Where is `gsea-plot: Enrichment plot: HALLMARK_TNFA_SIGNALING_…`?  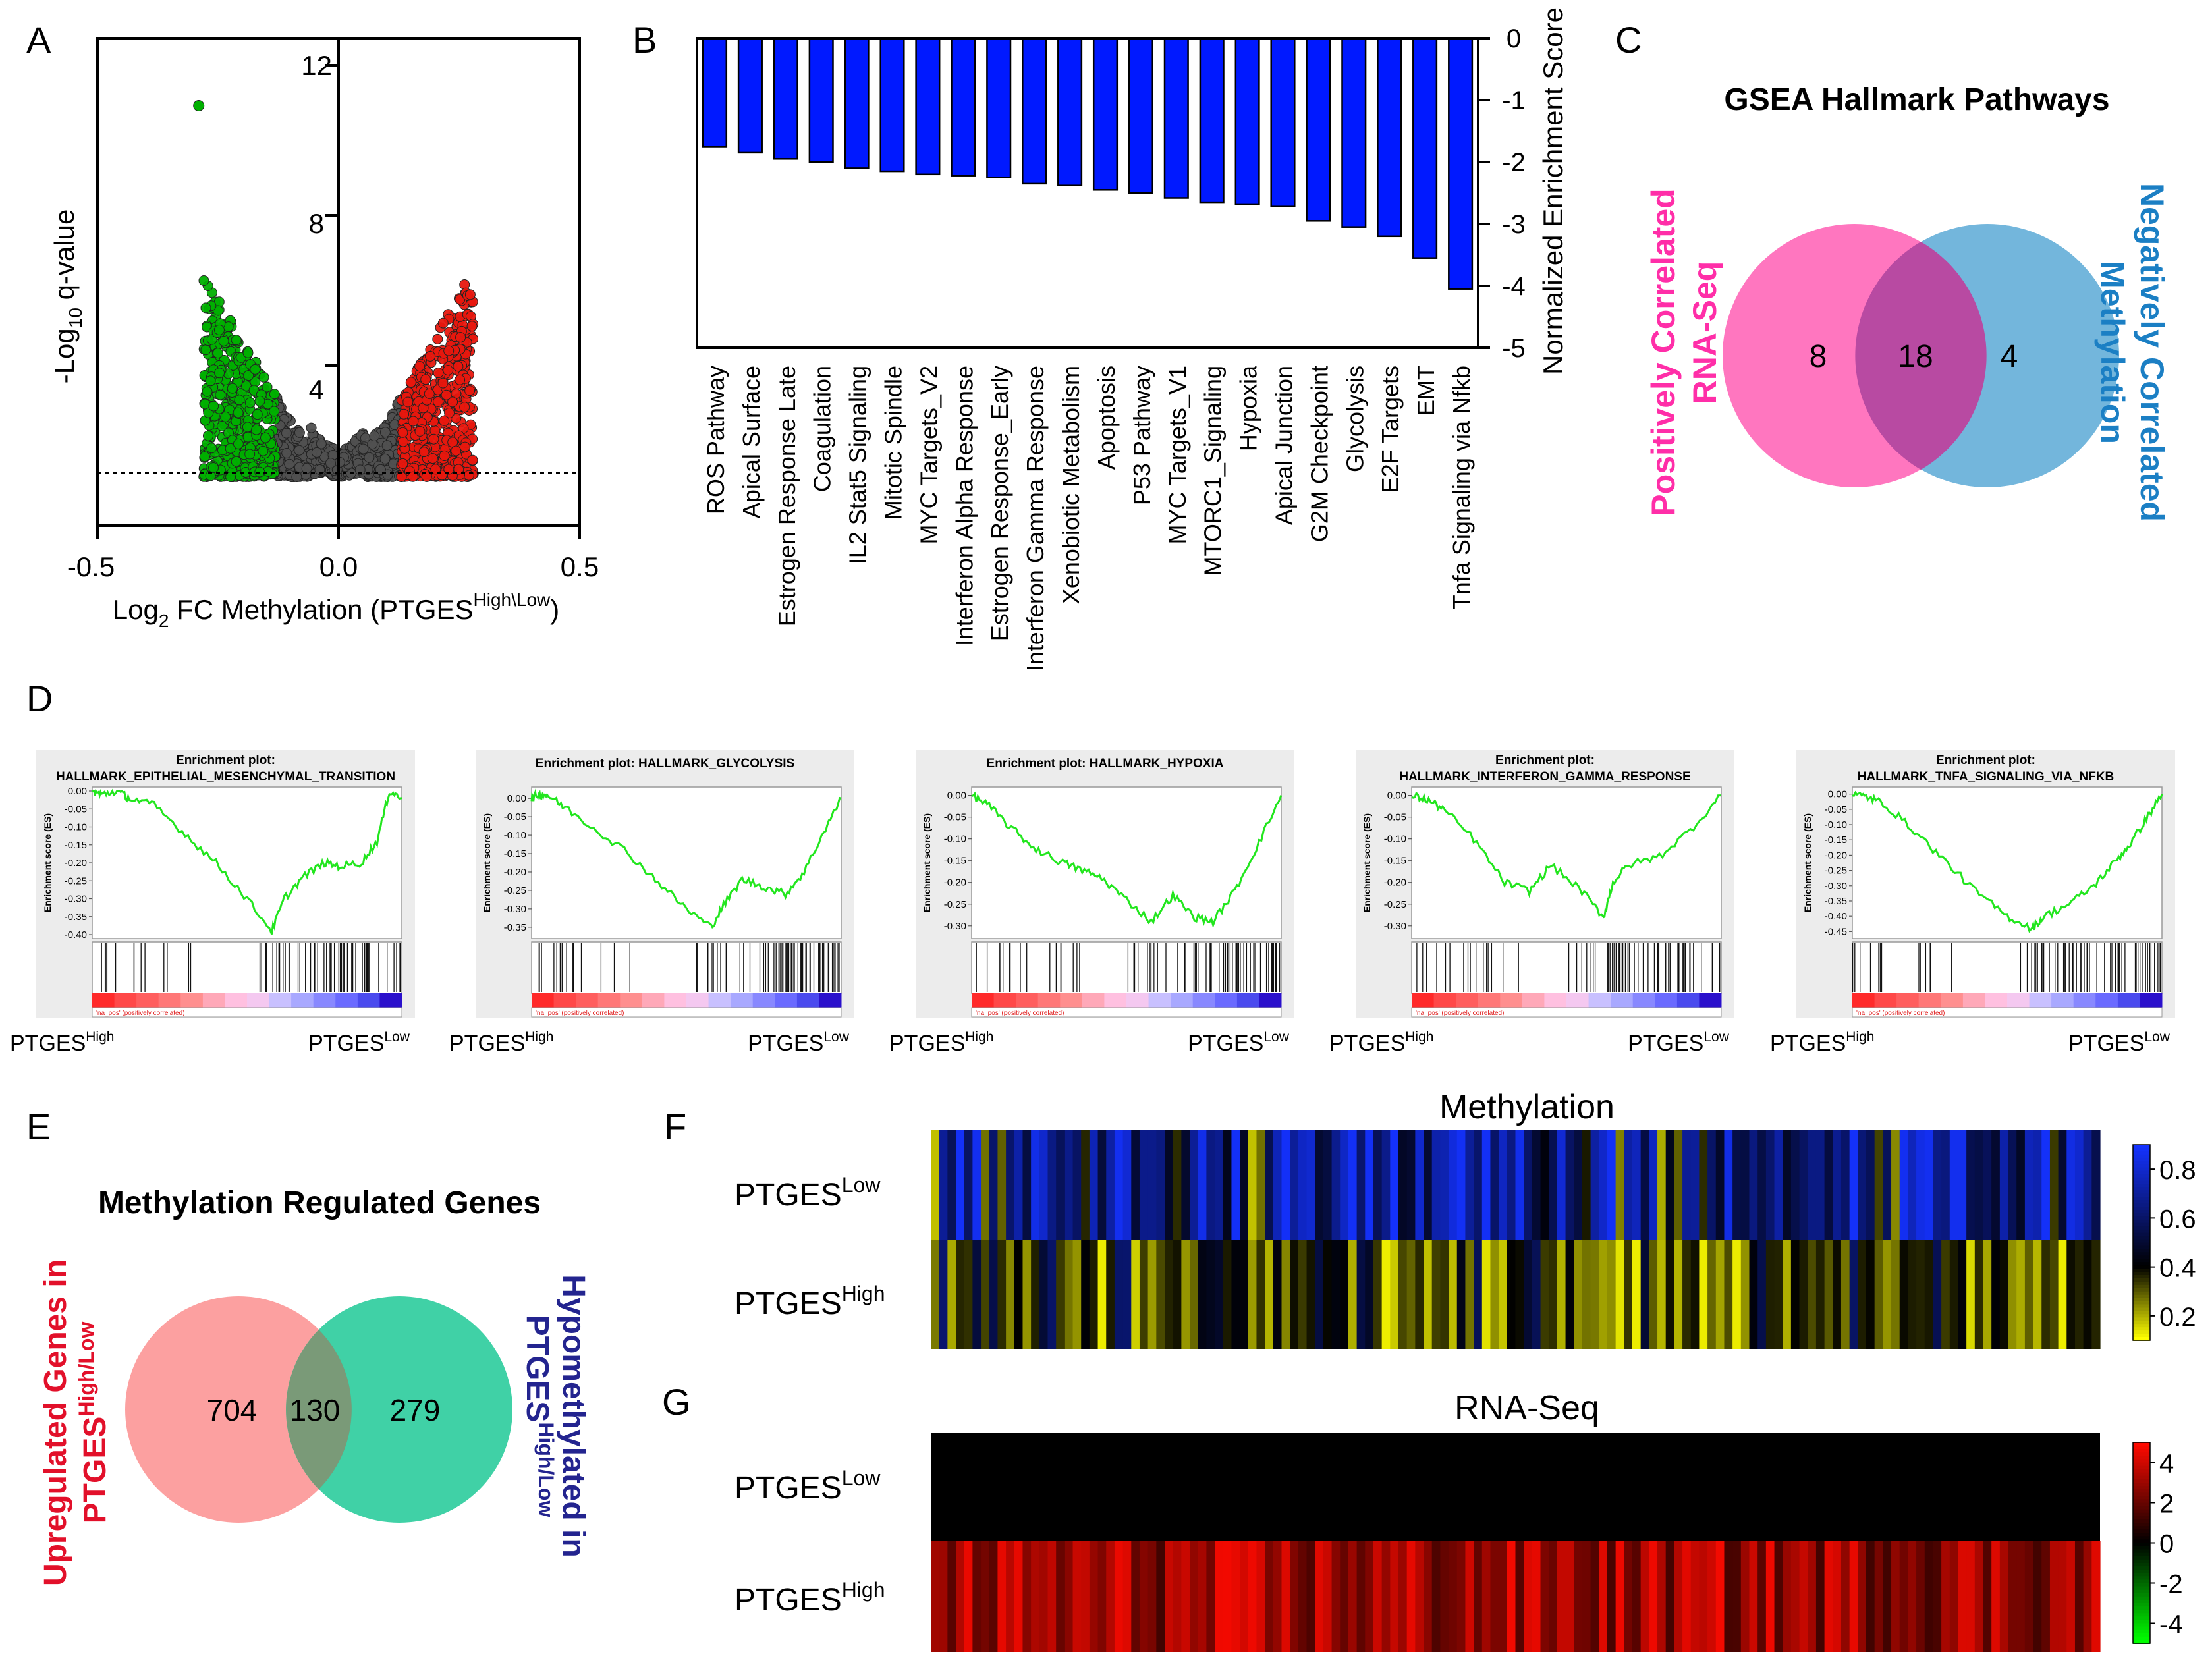
gsea-plot: Enrichment plot: HALLMARK_TNFA_SIGNALING_… is located at coordinates (1985, 884).